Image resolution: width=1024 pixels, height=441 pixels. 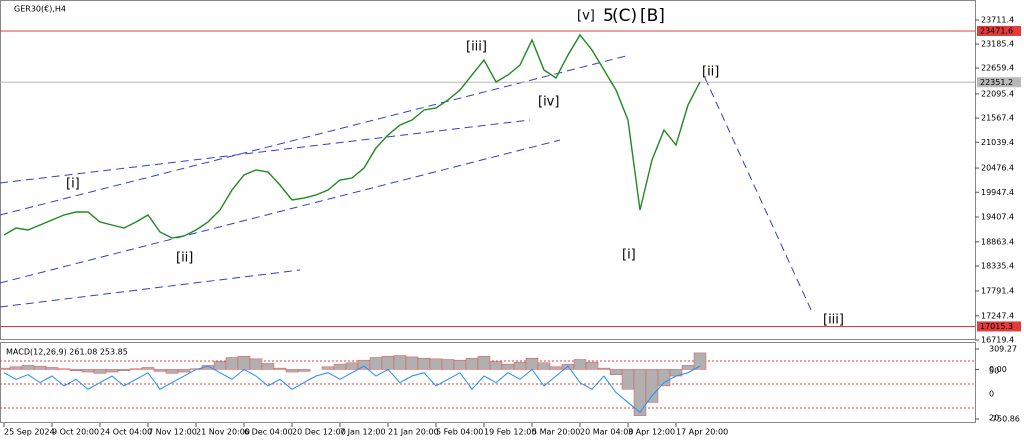 I want to click on y-tick-label: 18863.4, so click(x=997, y=241).